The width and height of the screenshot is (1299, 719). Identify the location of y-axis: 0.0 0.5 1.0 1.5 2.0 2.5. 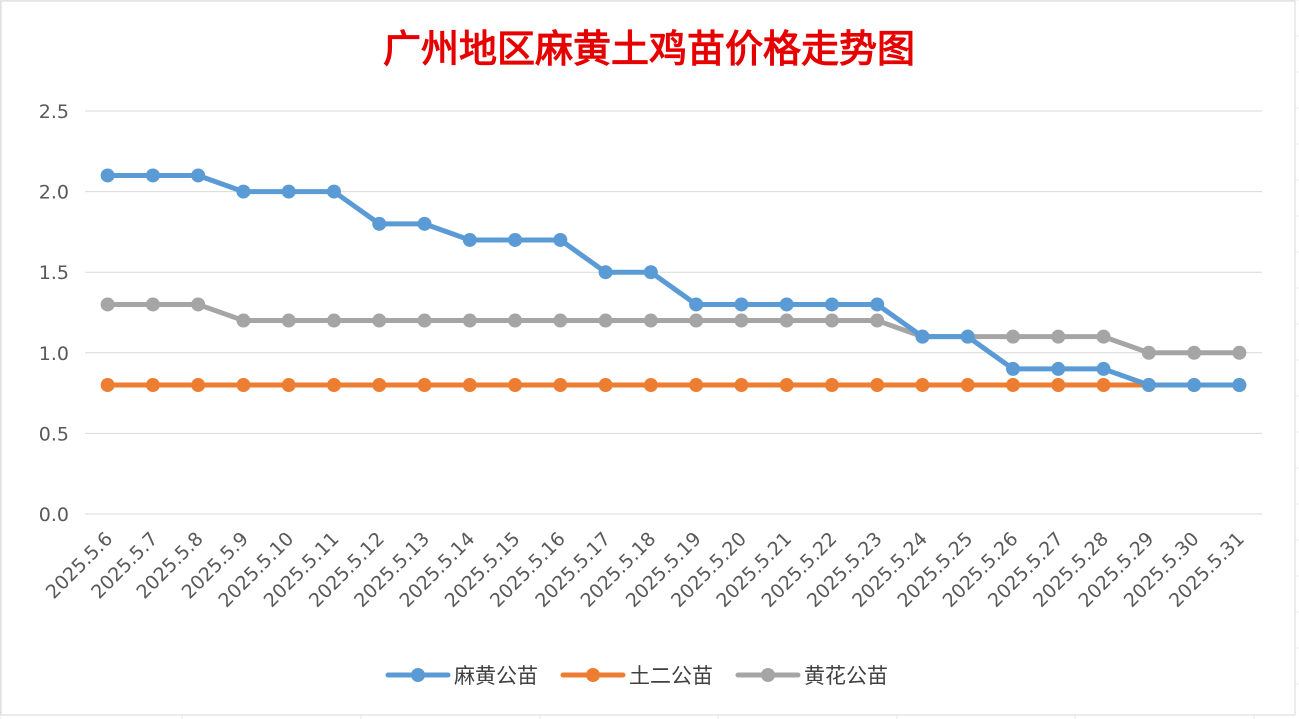
(54, 313).